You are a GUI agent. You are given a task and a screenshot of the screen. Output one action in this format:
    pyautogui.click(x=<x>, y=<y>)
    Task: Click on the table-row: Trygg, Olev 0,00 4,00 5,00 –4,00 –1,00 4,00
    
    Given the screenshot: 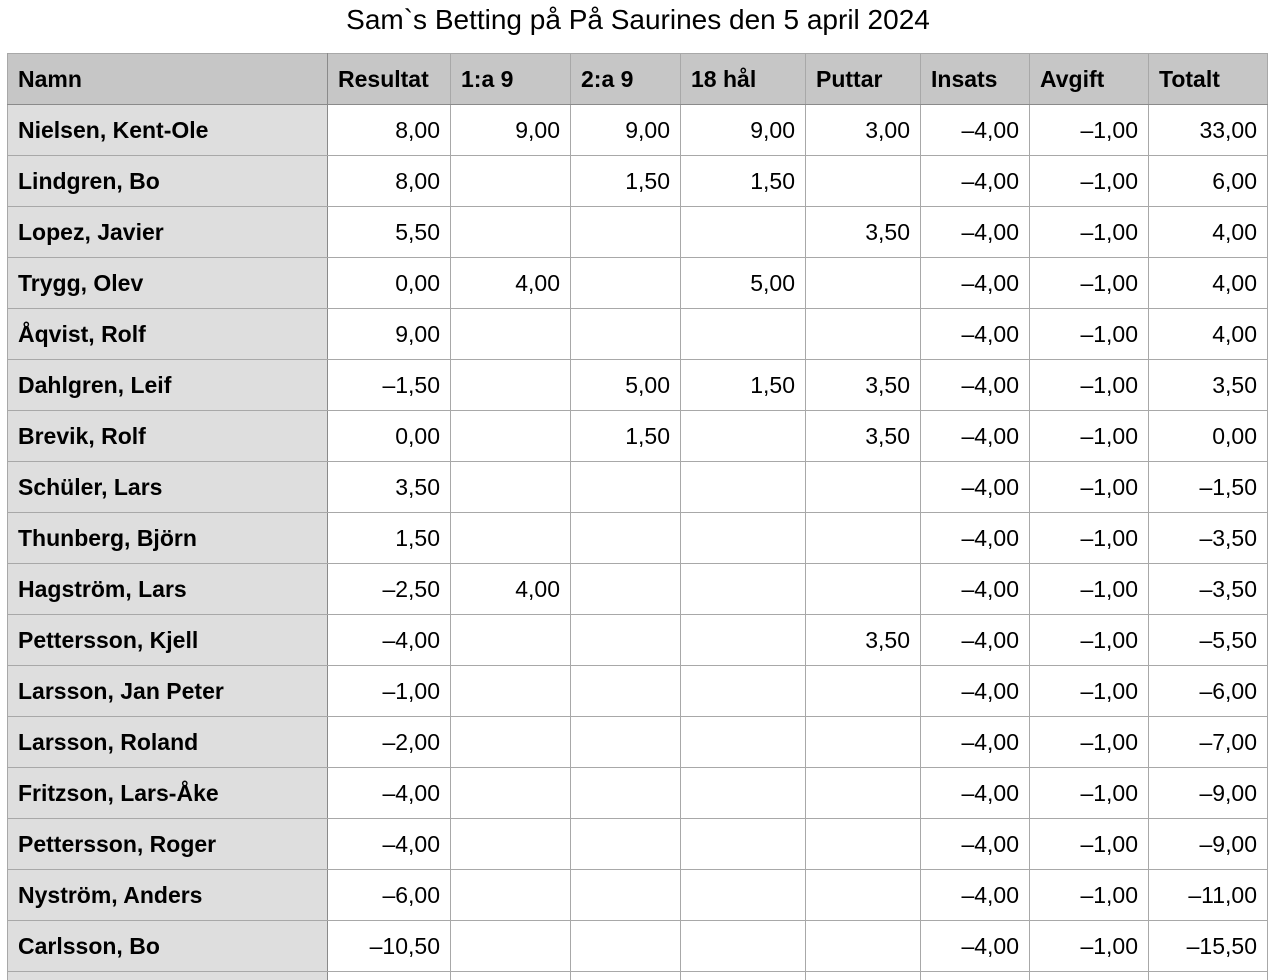 What is the action you would take?
    pyautogui.click(x=637, y=283)
    